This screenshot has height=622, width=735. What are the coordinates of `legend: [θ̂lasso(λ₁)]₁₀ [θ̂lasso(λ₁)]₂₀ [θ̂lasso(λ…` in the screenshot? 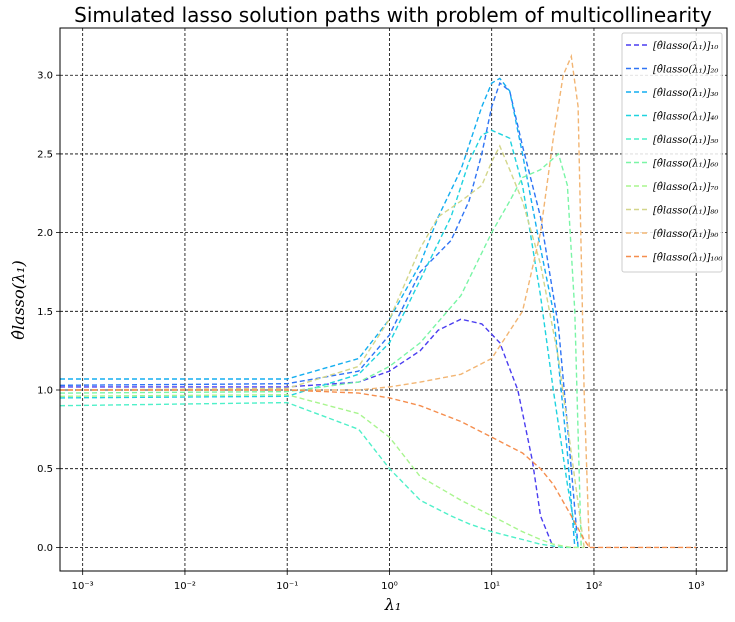 It's located at (672, 152).